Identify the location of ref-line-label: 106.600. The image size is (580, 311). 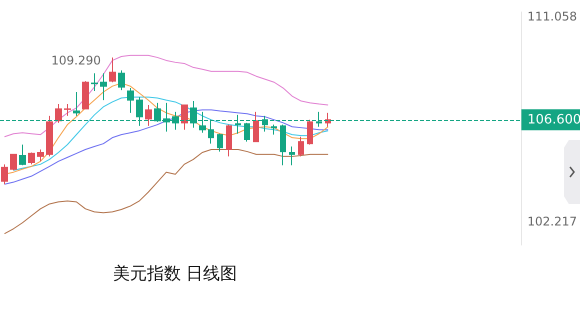
(553, 120).